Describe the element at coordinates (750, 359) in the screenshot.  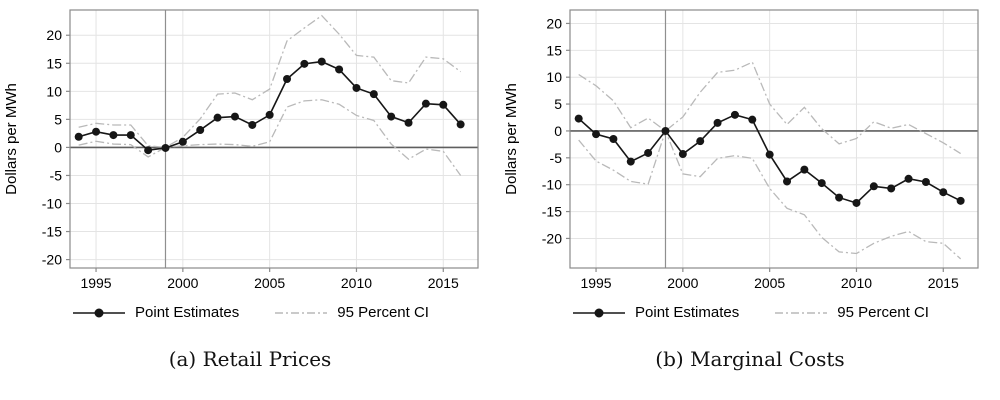
I see `caption-b: (b) Marginal Costs` at that location.